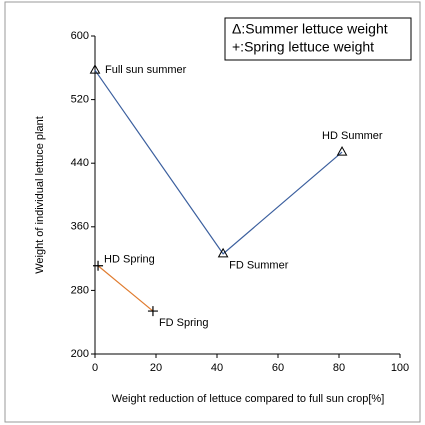 The width and height of the screenshot is (425, 425). Describe the element at coordinates (129, 260) in the screenshot. I see `point-label: HD Spring` at that location.